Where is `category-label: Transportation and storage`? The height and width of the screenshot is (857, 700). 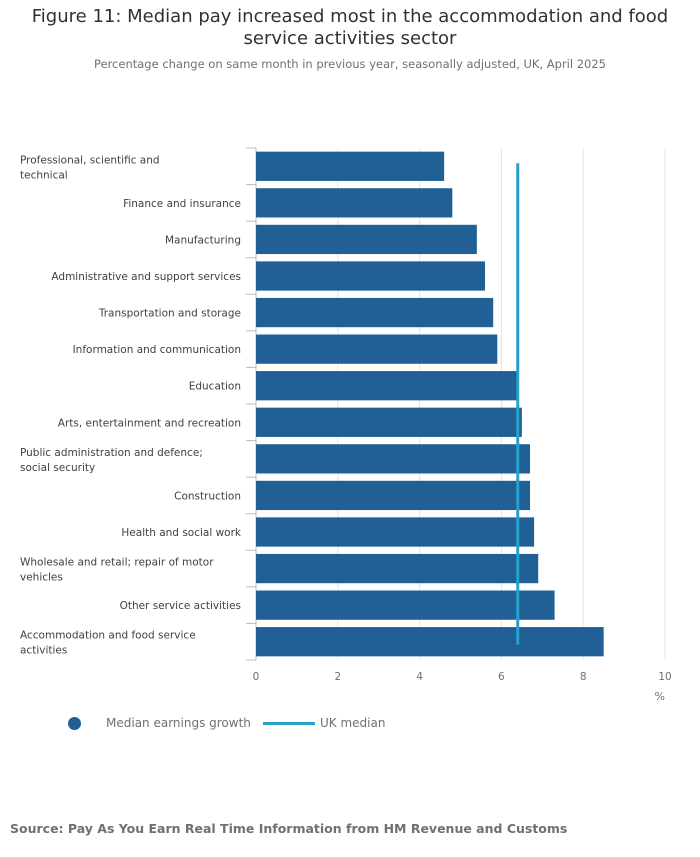
category-label: Transportation and storage is located at coordinates (169, 314).